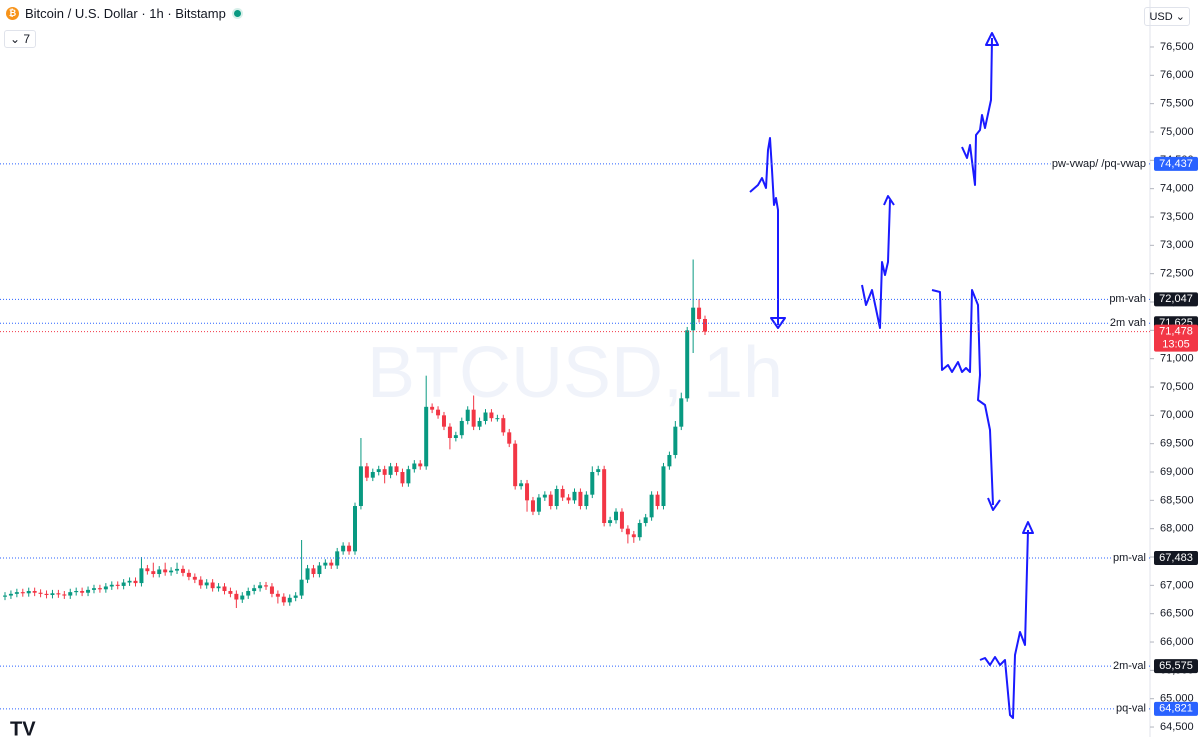 This screenshot has height=737, width=1200. Describe the element at coordinates (1177, 132) in the screenshot. I see `y-tick-label: 75,000` at that location.